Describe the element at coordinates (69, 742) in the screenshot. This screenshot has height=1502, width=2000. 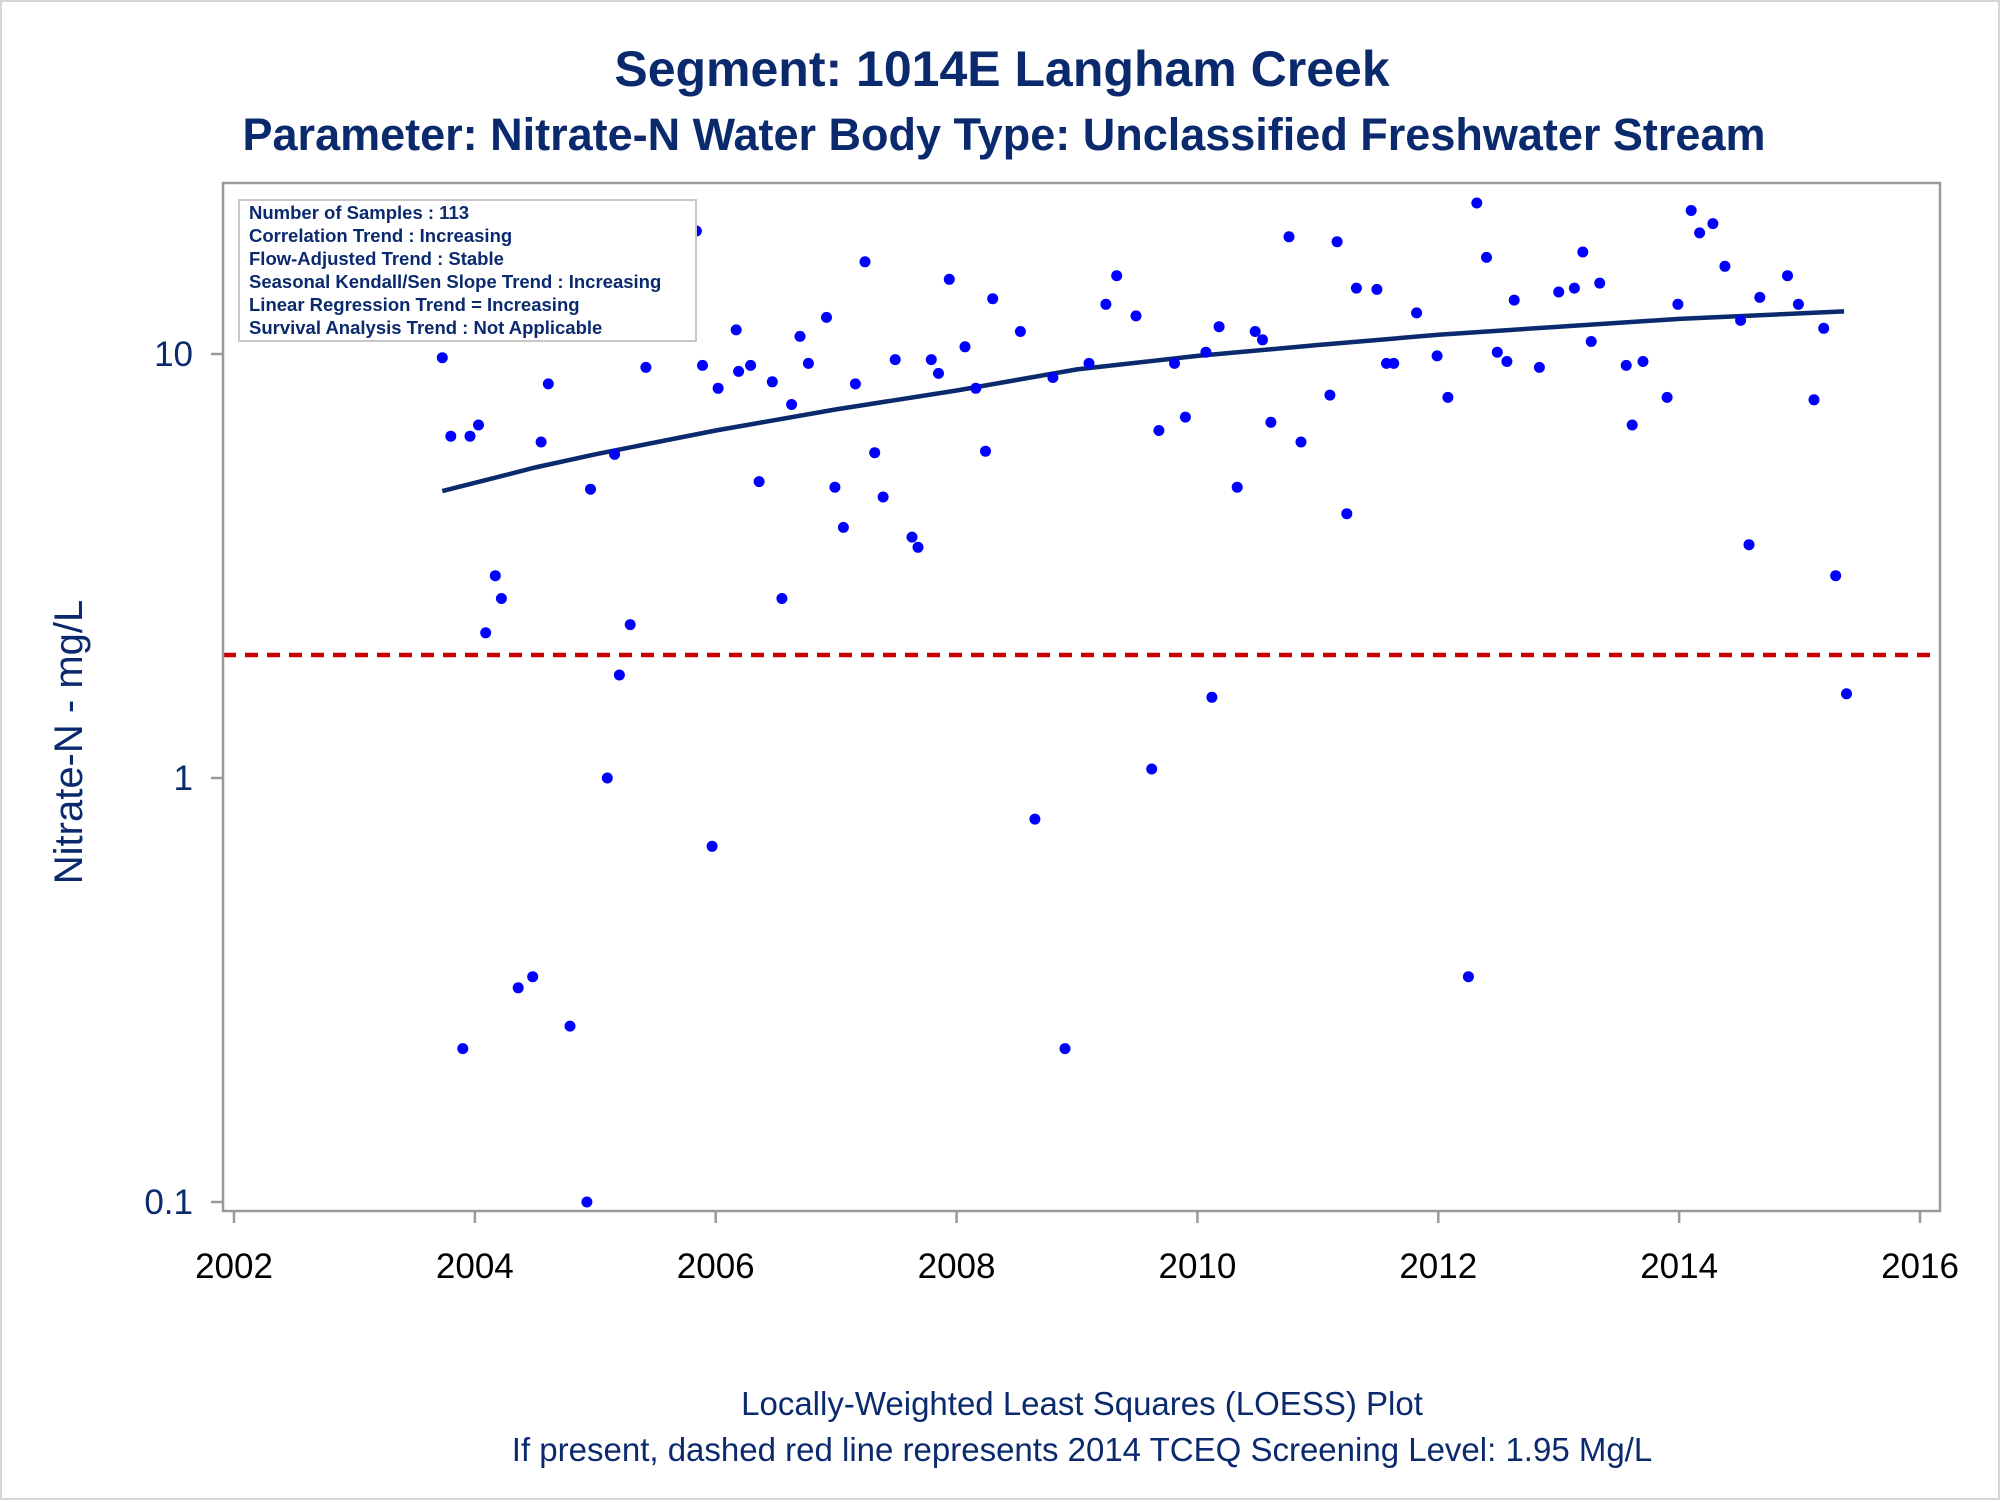
I see `y-axis-title: Nitrate-N - mg/L` at that location.